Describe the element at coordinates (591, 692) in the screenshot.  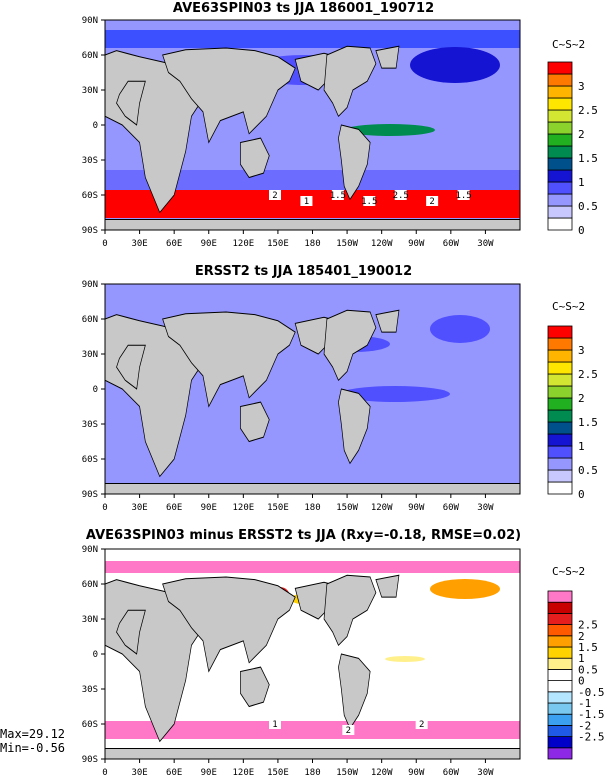
I see `colorbar-label: -0.5` at that location.